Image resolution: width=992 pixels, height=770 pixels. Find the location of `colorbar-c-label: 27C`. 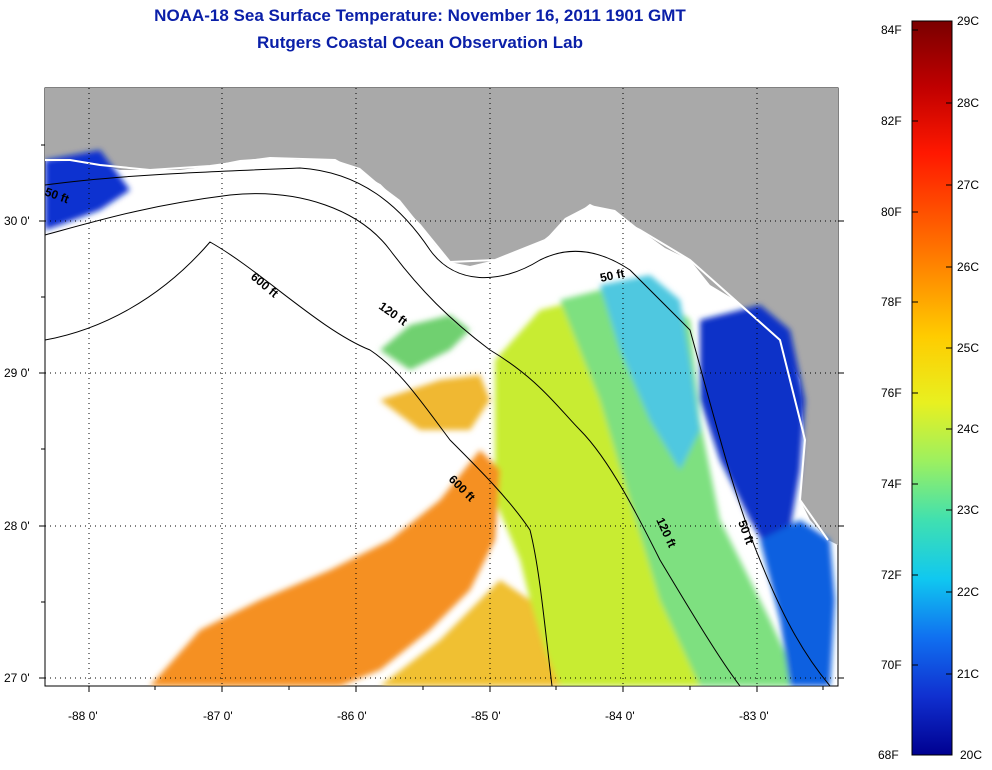

colorbar-c-label: 27C is located at coordinates (968, 185).